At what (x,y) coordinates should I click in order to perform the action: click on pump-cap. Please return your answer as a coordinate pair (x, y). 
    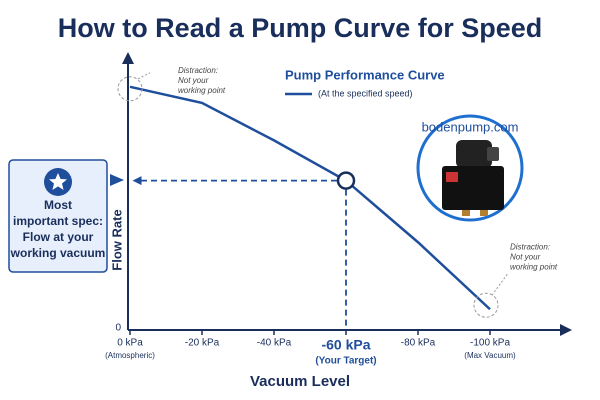
    Looking at the image, I should click on (493, 154).